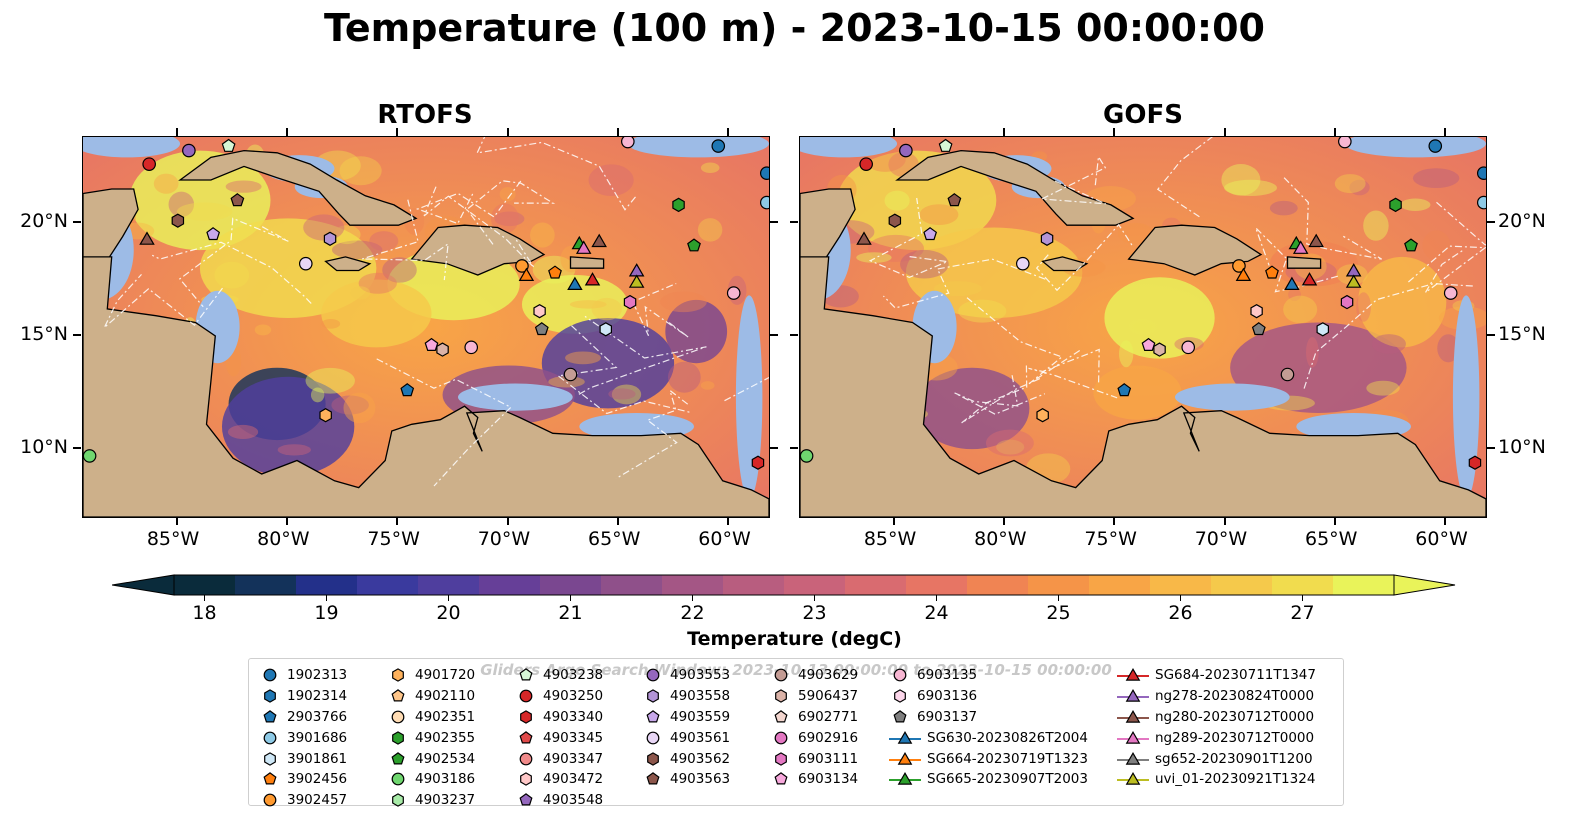  I want to click on lon-label: 65°W, so click(1331, 539).